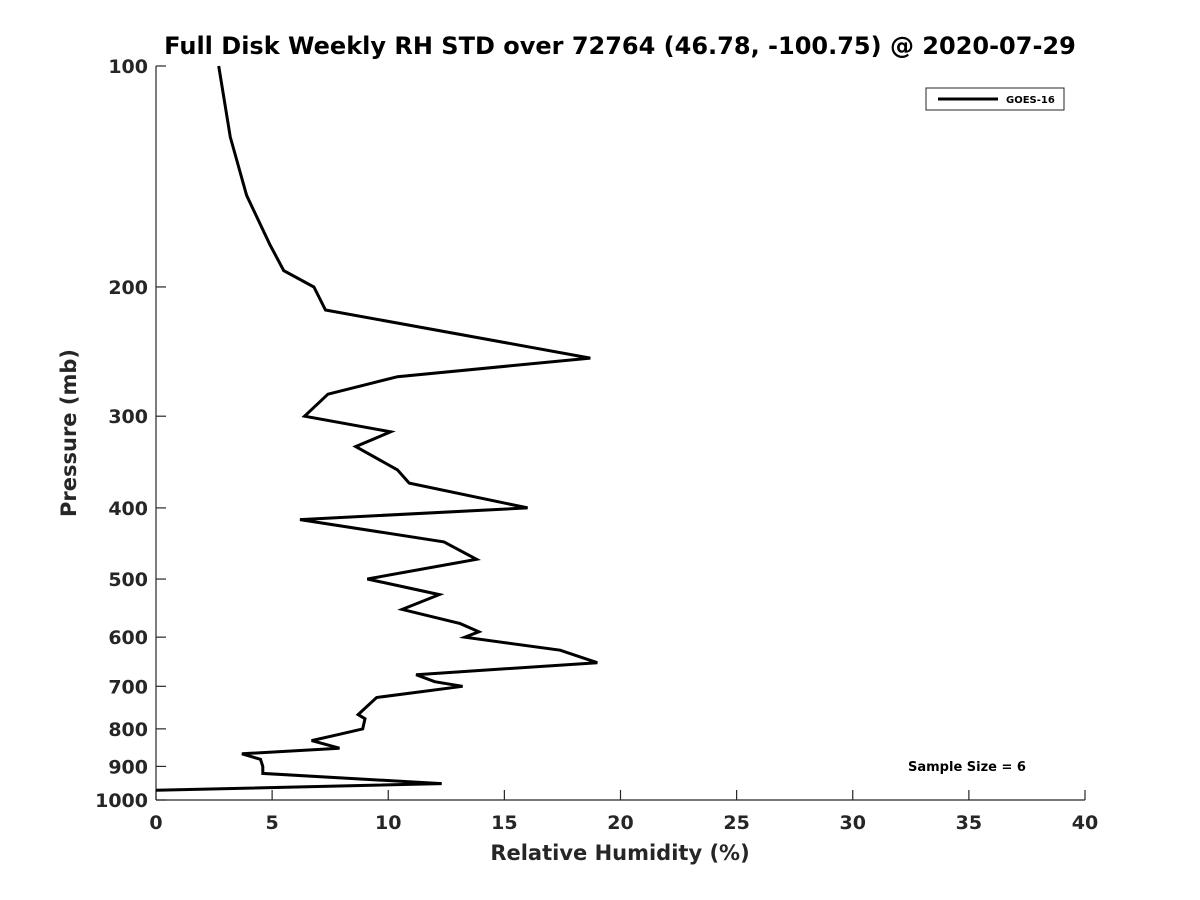 The height and width of the screenshot is (900, 1200). Describe the element at coordinates (128, 638) in the screenshot. I see `y-tick-label: 600` at that location.